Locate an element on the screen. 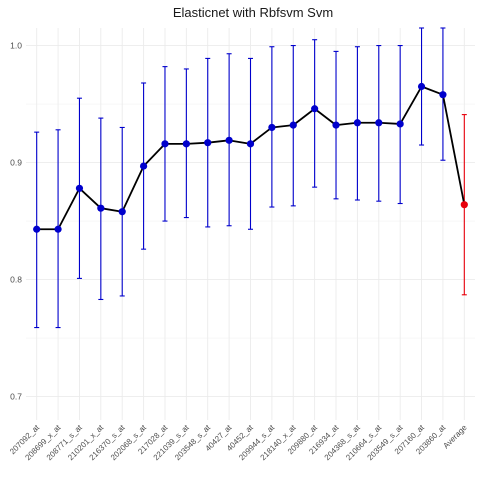  x-tick-label: Average is located at coordinates (455, 437).